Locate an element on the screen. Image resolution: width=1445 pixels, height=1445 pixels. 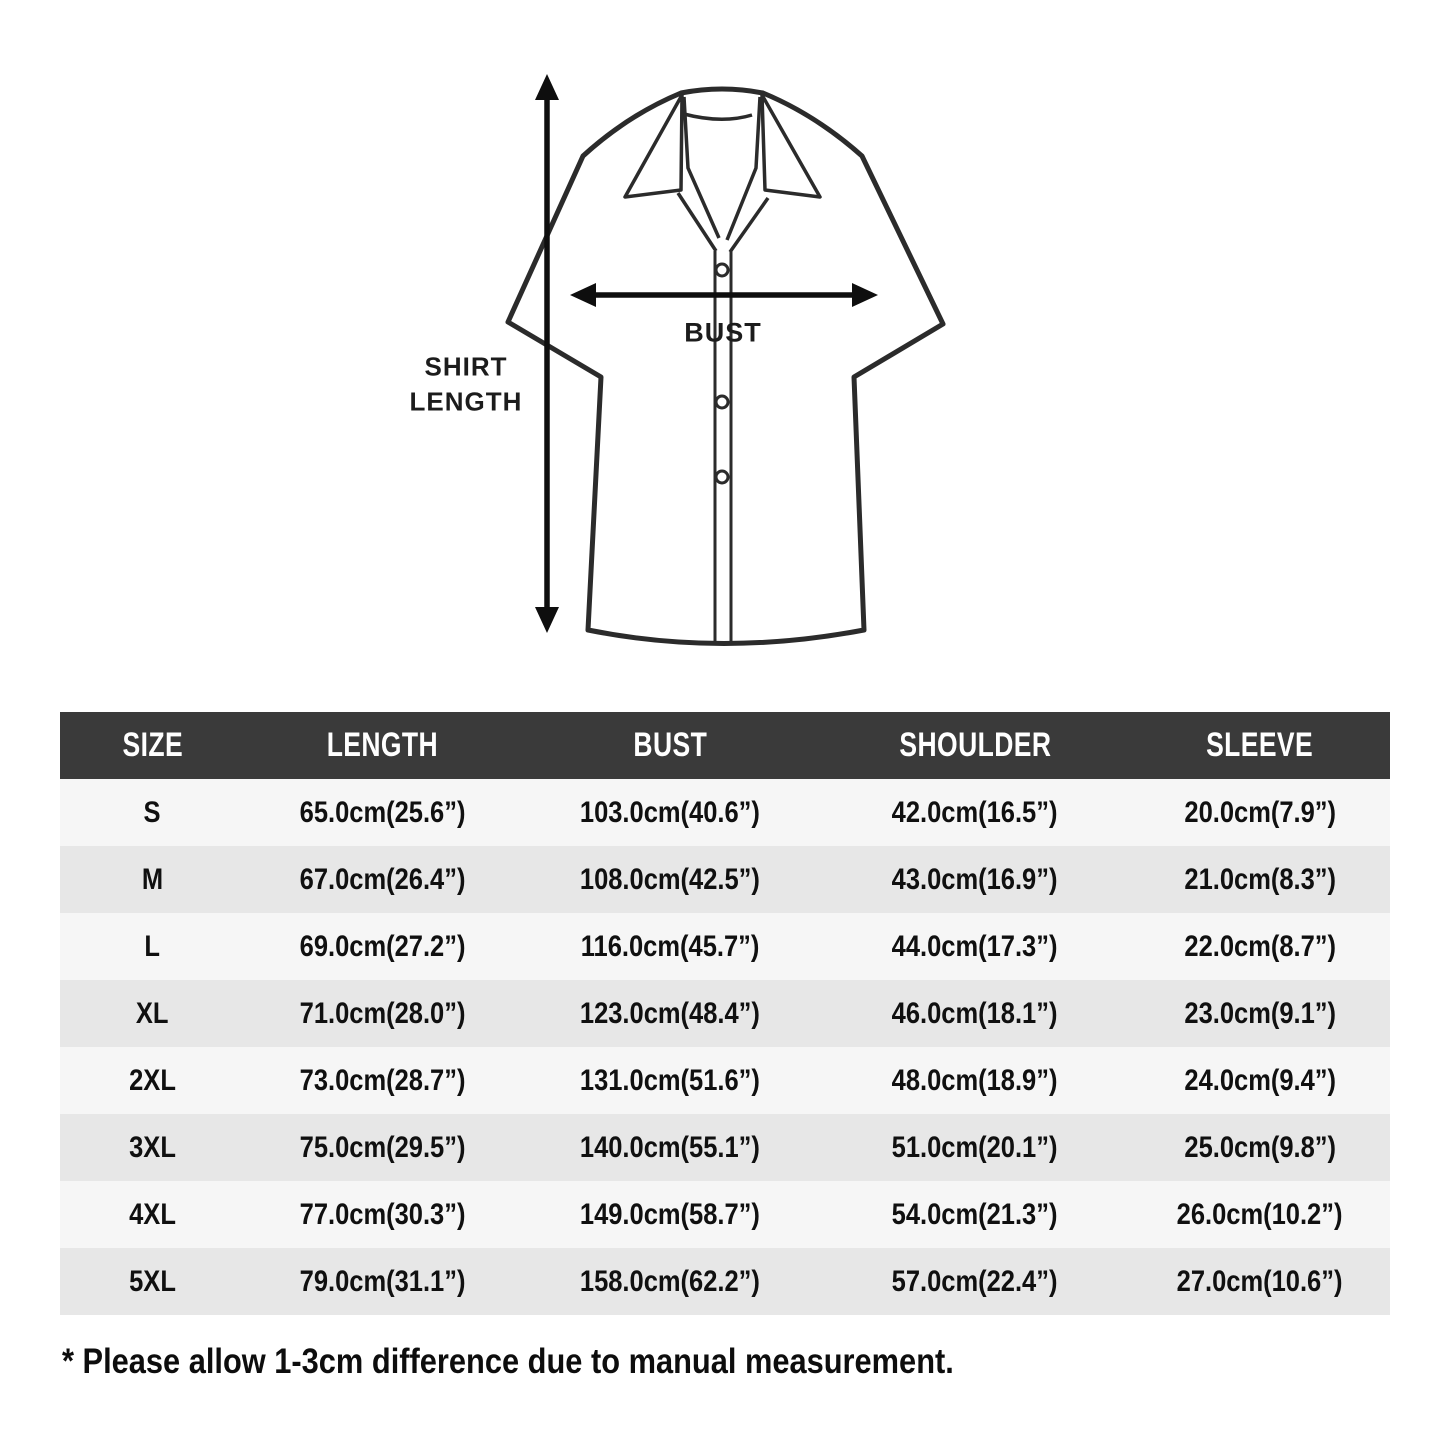
bust-value: 158.0cm(62.2”) is located at coordinates (670, 1281).